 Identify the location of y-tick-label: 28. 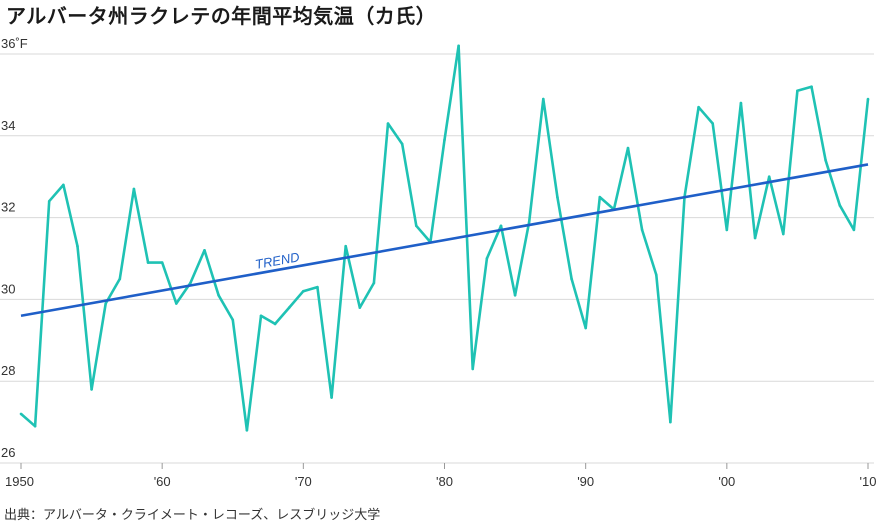
(8, 370).